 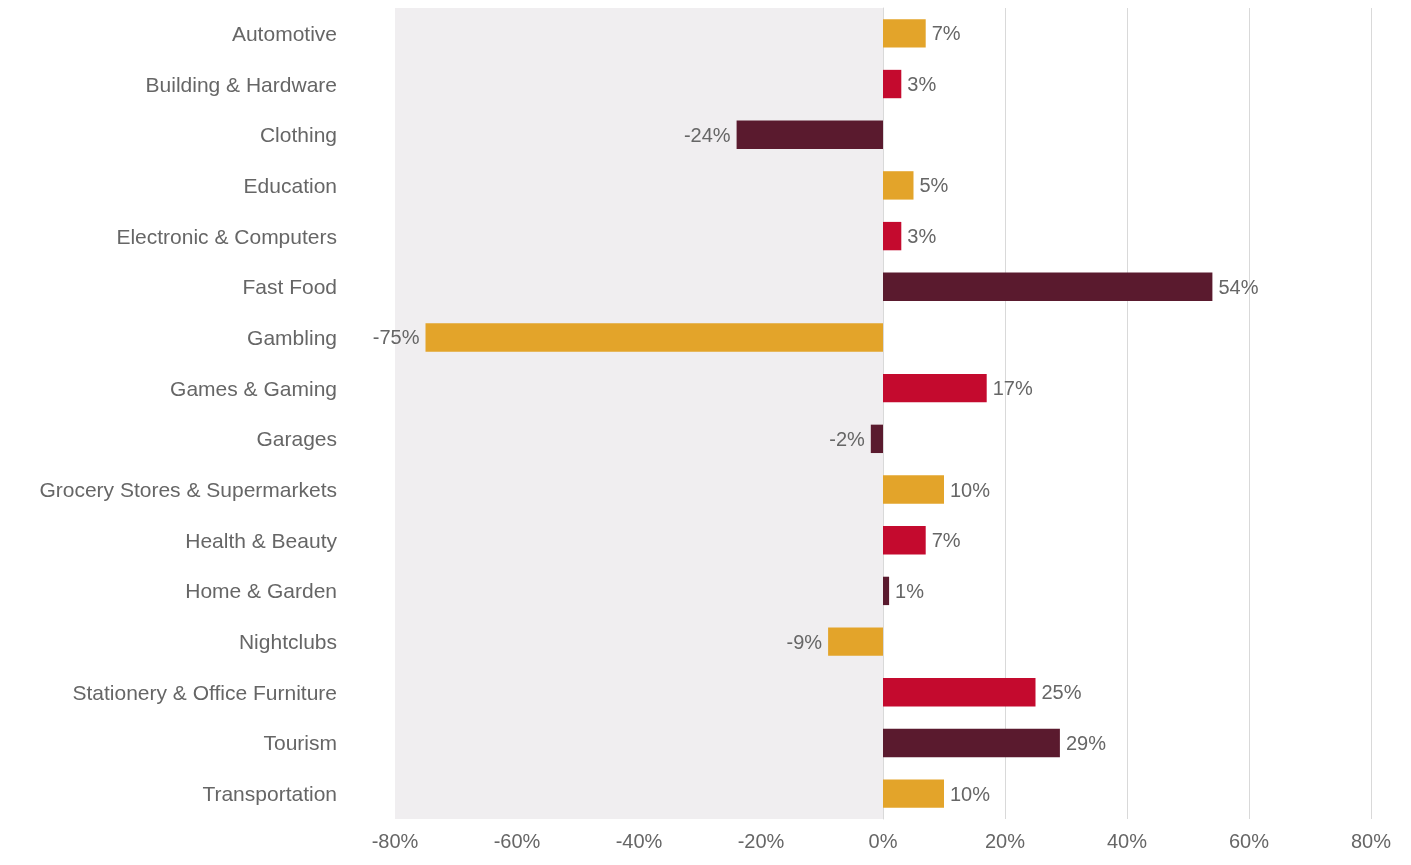 What do you see at coordinates (226, 236) in the screenshot?
I see `y-tick-label: Electronic & Computers` at bounding box center [226, 236].